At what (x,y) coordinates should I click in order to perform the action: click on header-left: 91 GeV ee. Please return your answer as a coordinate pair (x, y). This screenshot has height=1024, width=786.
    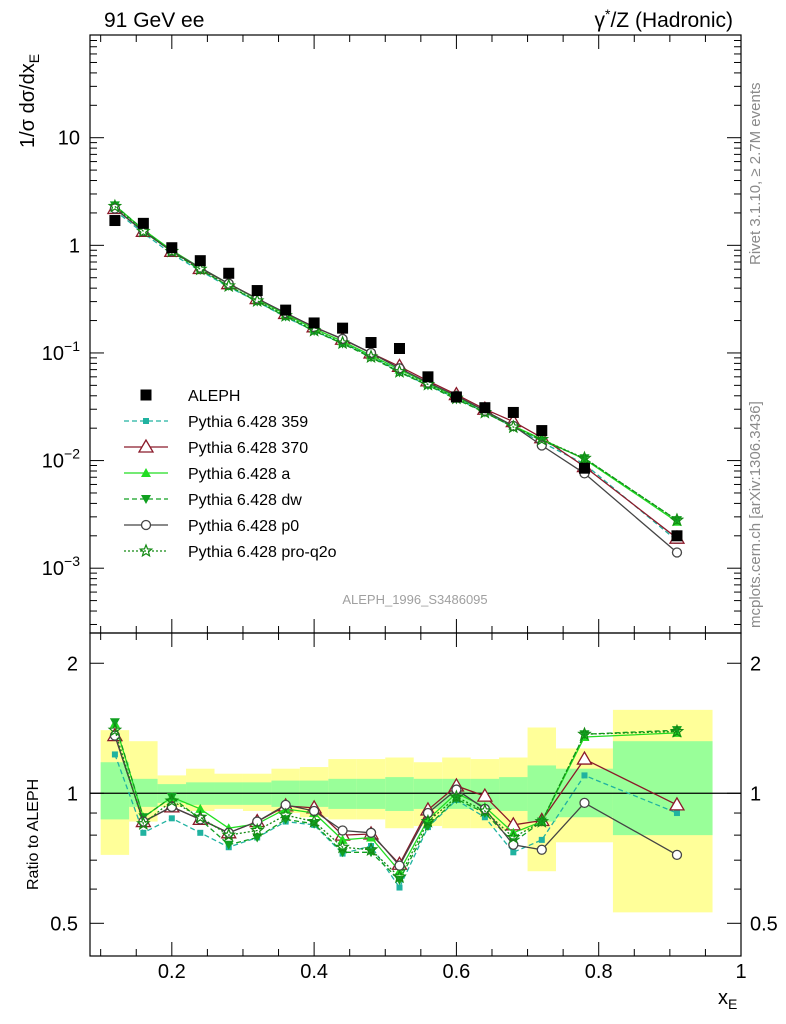
    Looking at the image, I should click on (154, 20).